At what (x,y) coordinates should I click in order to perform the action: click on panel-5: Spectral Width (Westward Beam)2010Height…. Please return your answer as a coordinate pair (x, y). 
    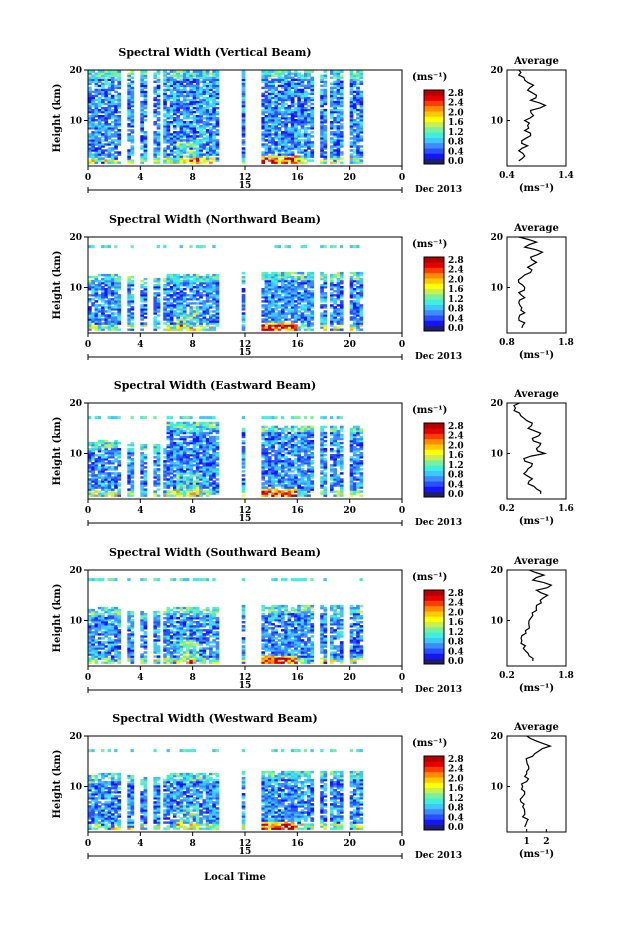
    Looking at the image, I should click on (309, 786).